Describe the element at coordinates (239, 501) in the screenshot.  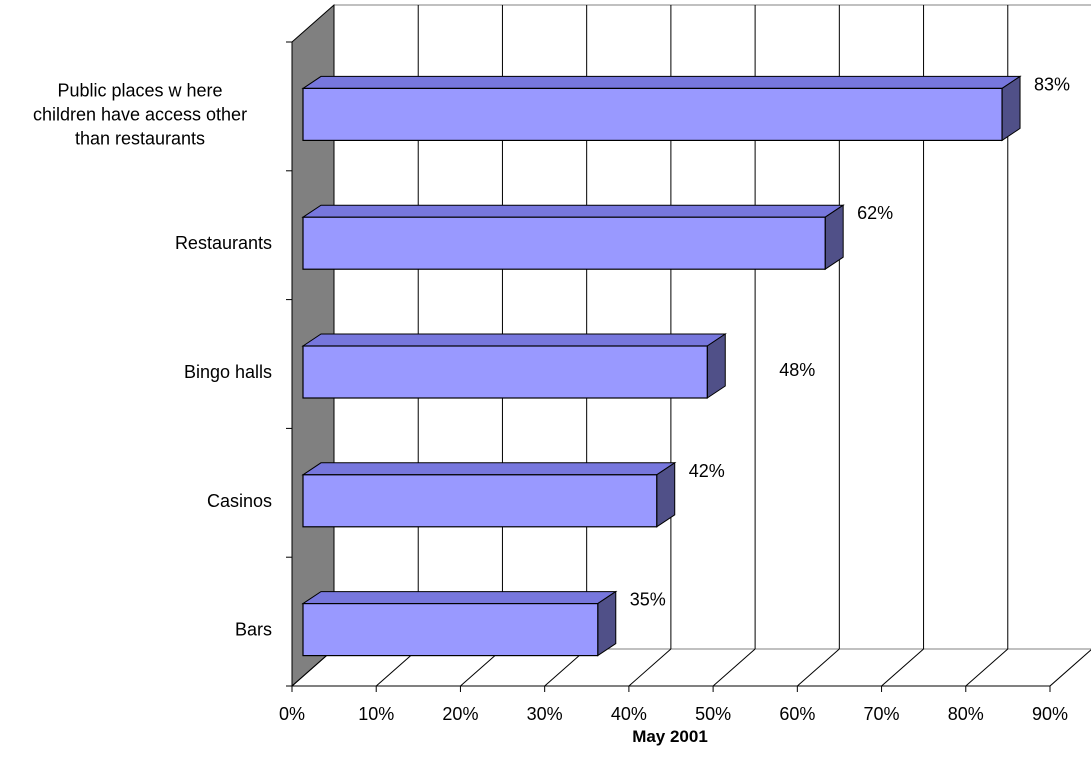
I see `category-label: Casinos` at that location.